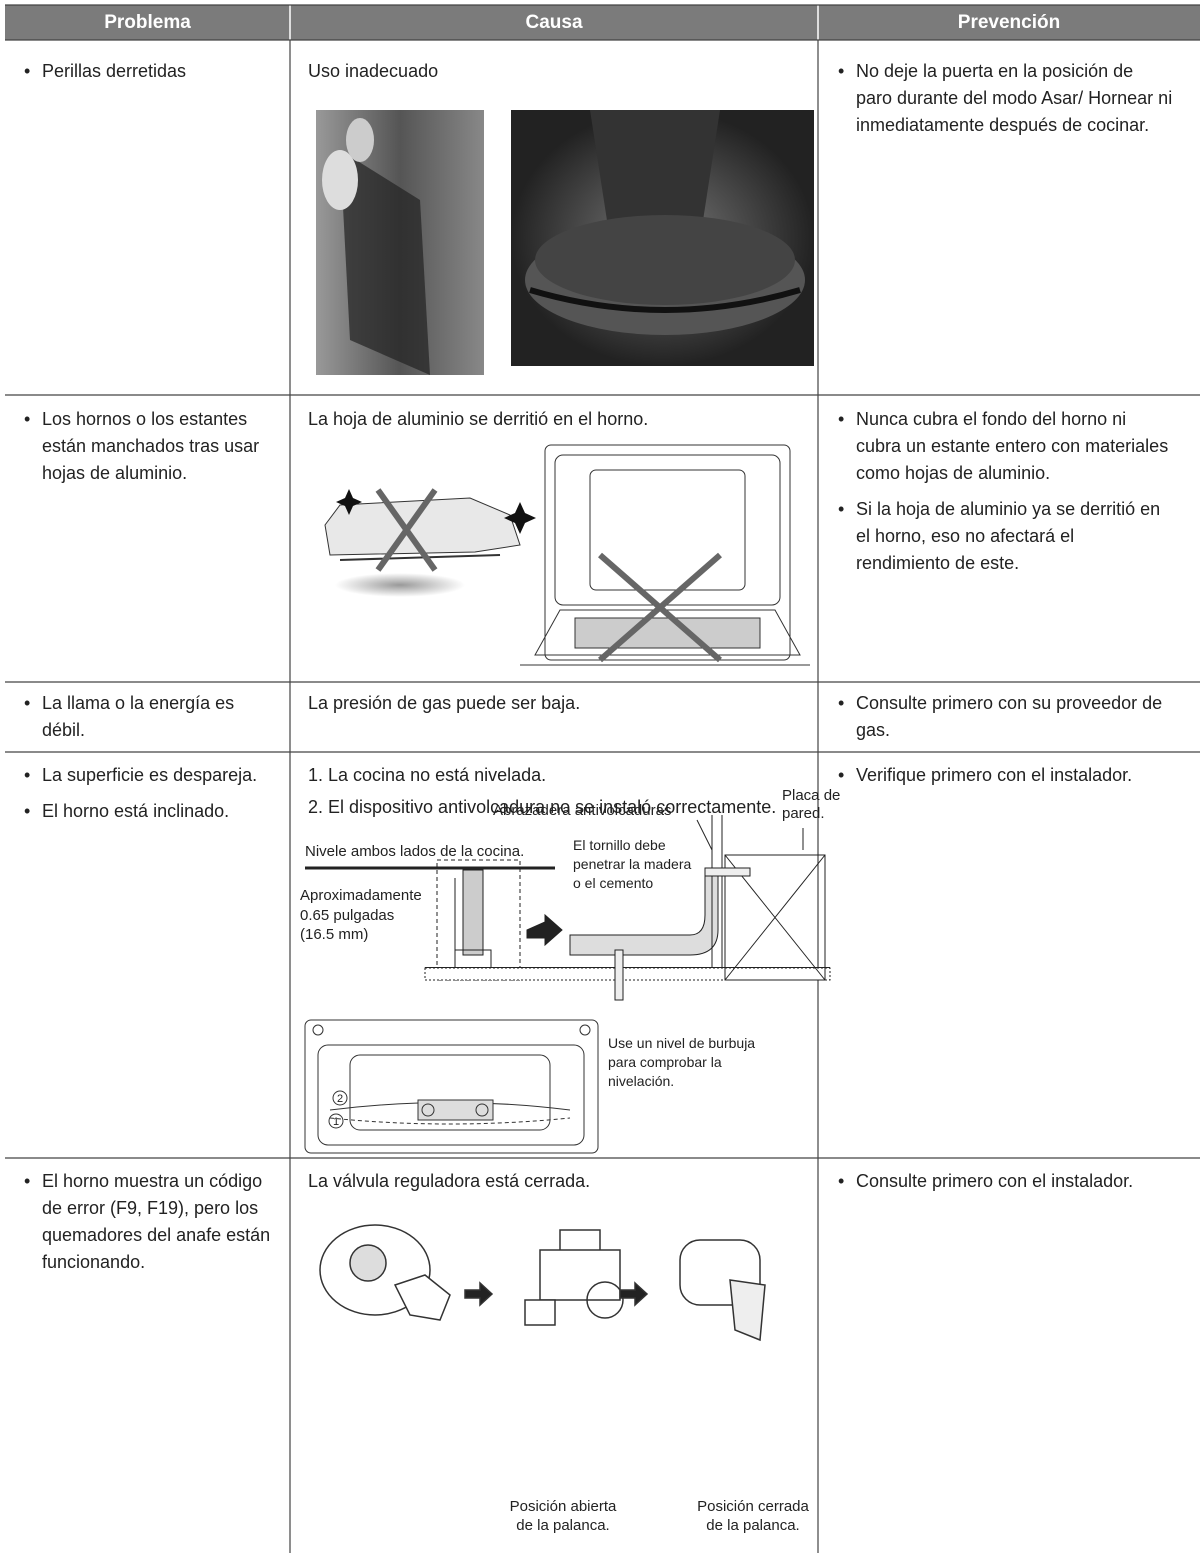 The height and width of the screenshot is (1553, 1204). I want to click on foil-illustration, so click(430, 542).